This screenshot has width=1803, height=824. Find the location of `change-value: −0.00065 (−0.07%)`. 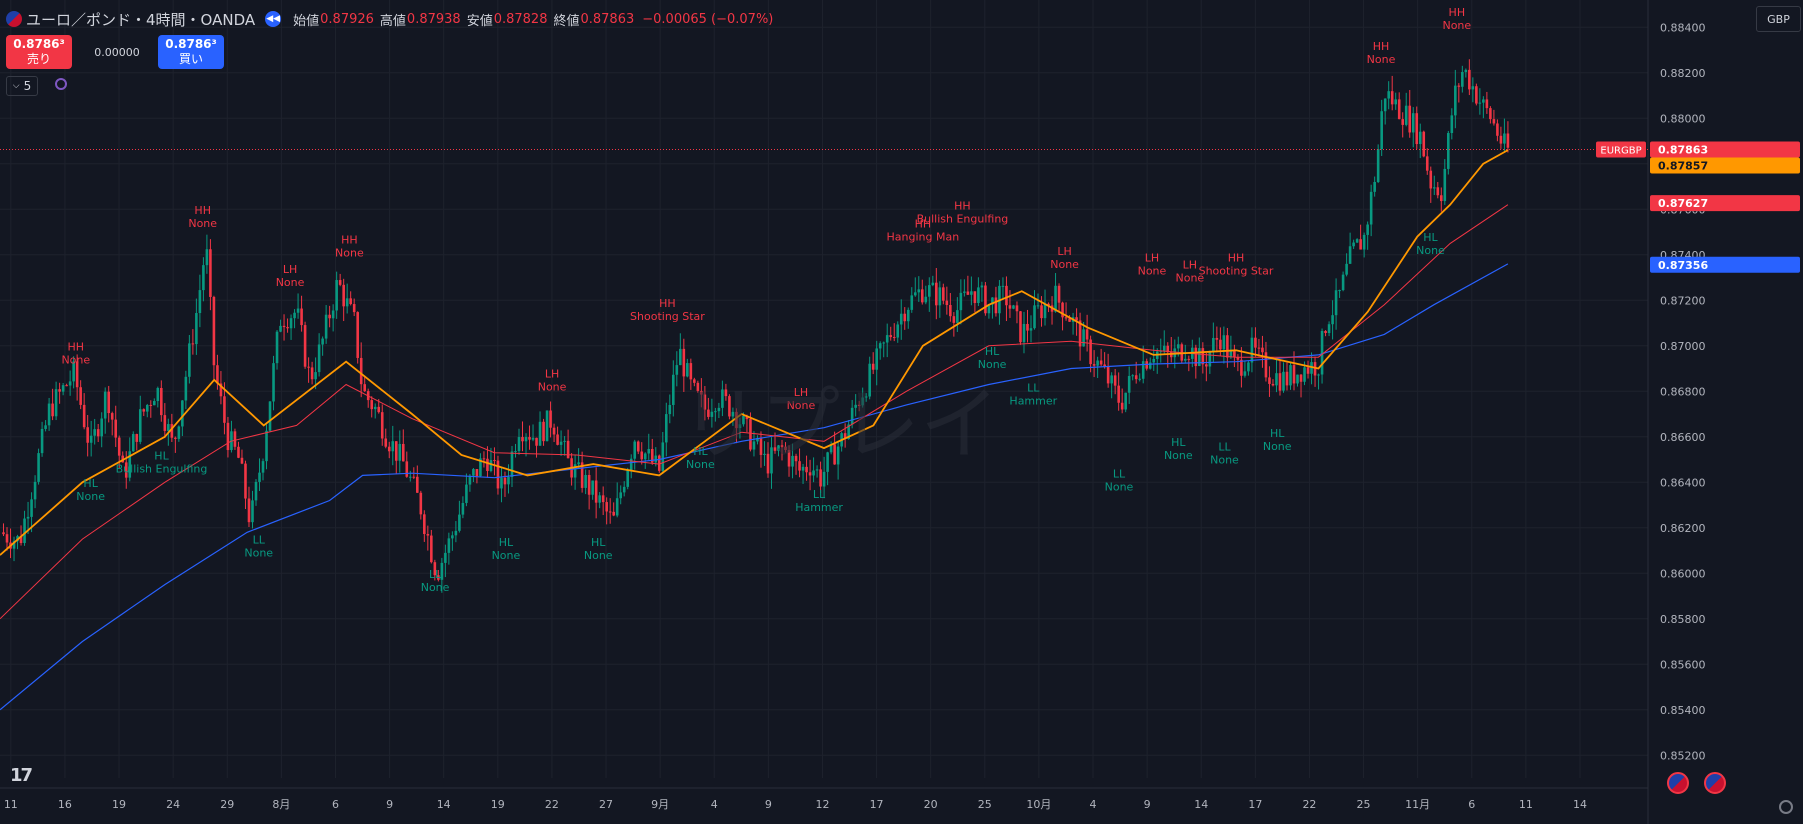

change-value: −0.00065 (−0.07%) is located at coordinates (708, 19).